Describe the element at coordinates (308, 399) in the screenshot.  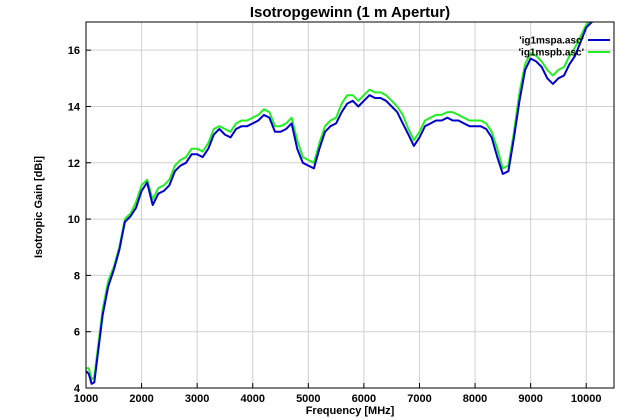
I see `x-tick-label: 5000` at that location.